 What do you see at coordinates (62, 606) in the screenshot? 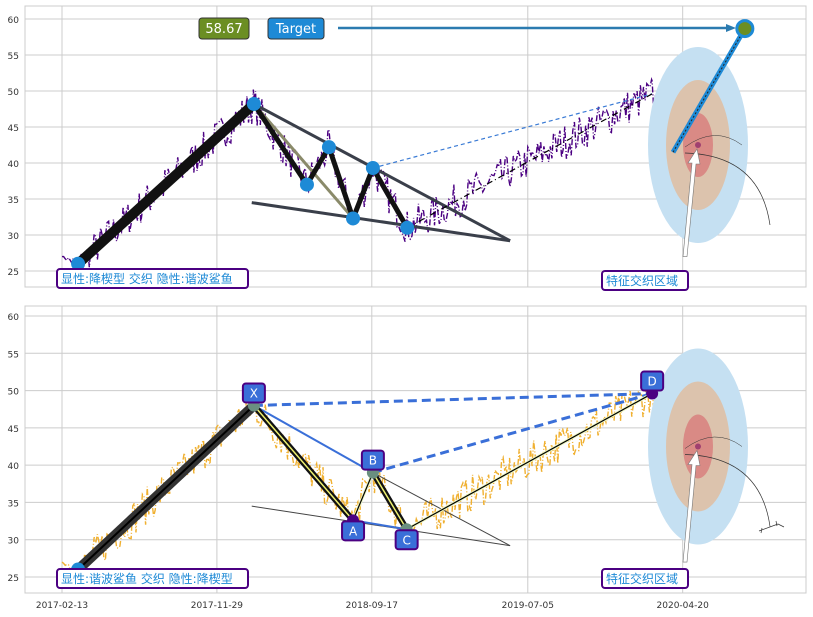
I see `x-tick-label: 2017-02-13` at bounding box center [62, 606].